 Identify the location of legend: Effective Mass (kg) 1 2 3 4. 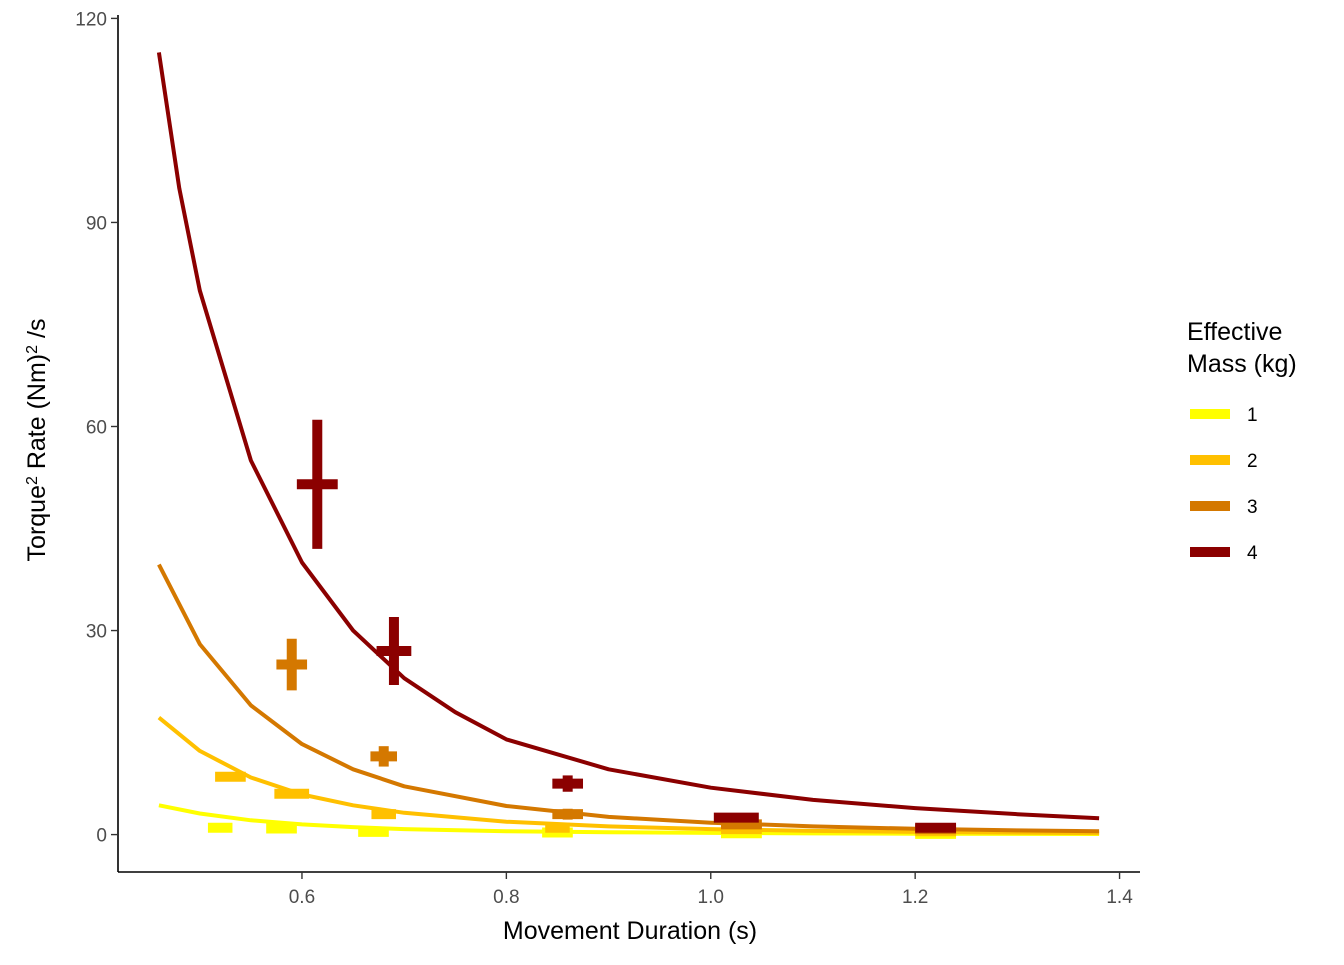
(1242, 441).